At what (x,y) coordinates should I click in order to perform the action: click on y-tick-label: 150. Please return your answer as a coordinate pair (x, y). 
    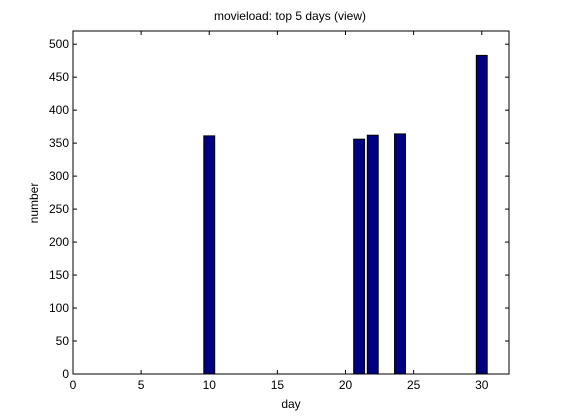
    Looking at the image, I should click on (59, 275).